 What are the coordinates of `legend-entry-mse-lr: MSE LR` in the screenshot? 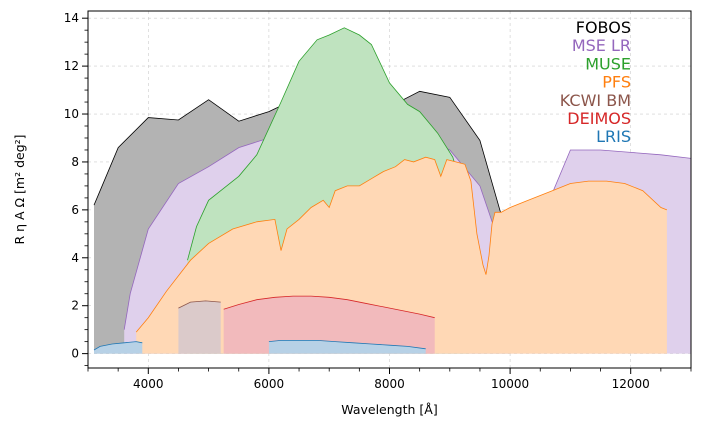 It's located at (601, 45).